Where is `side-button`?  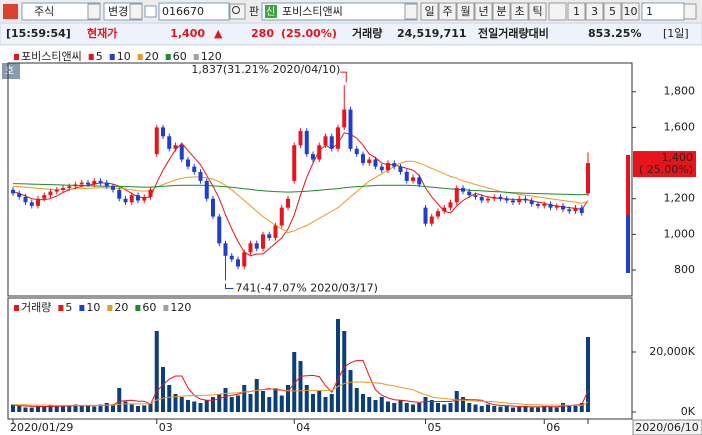
side-button is located at coordinates (11, 71).